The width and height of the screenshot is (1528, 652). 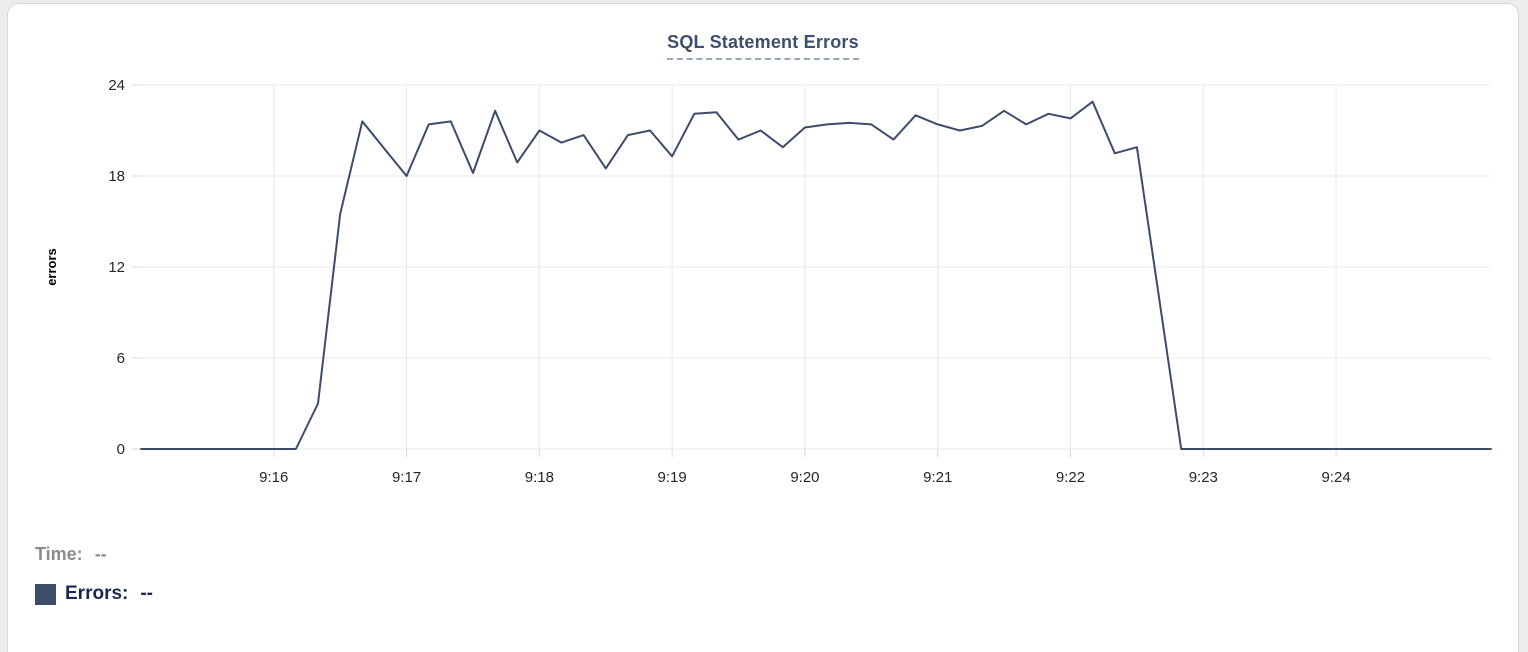 I want to click on svg-text: 9:21, so click(x=937, y=477).